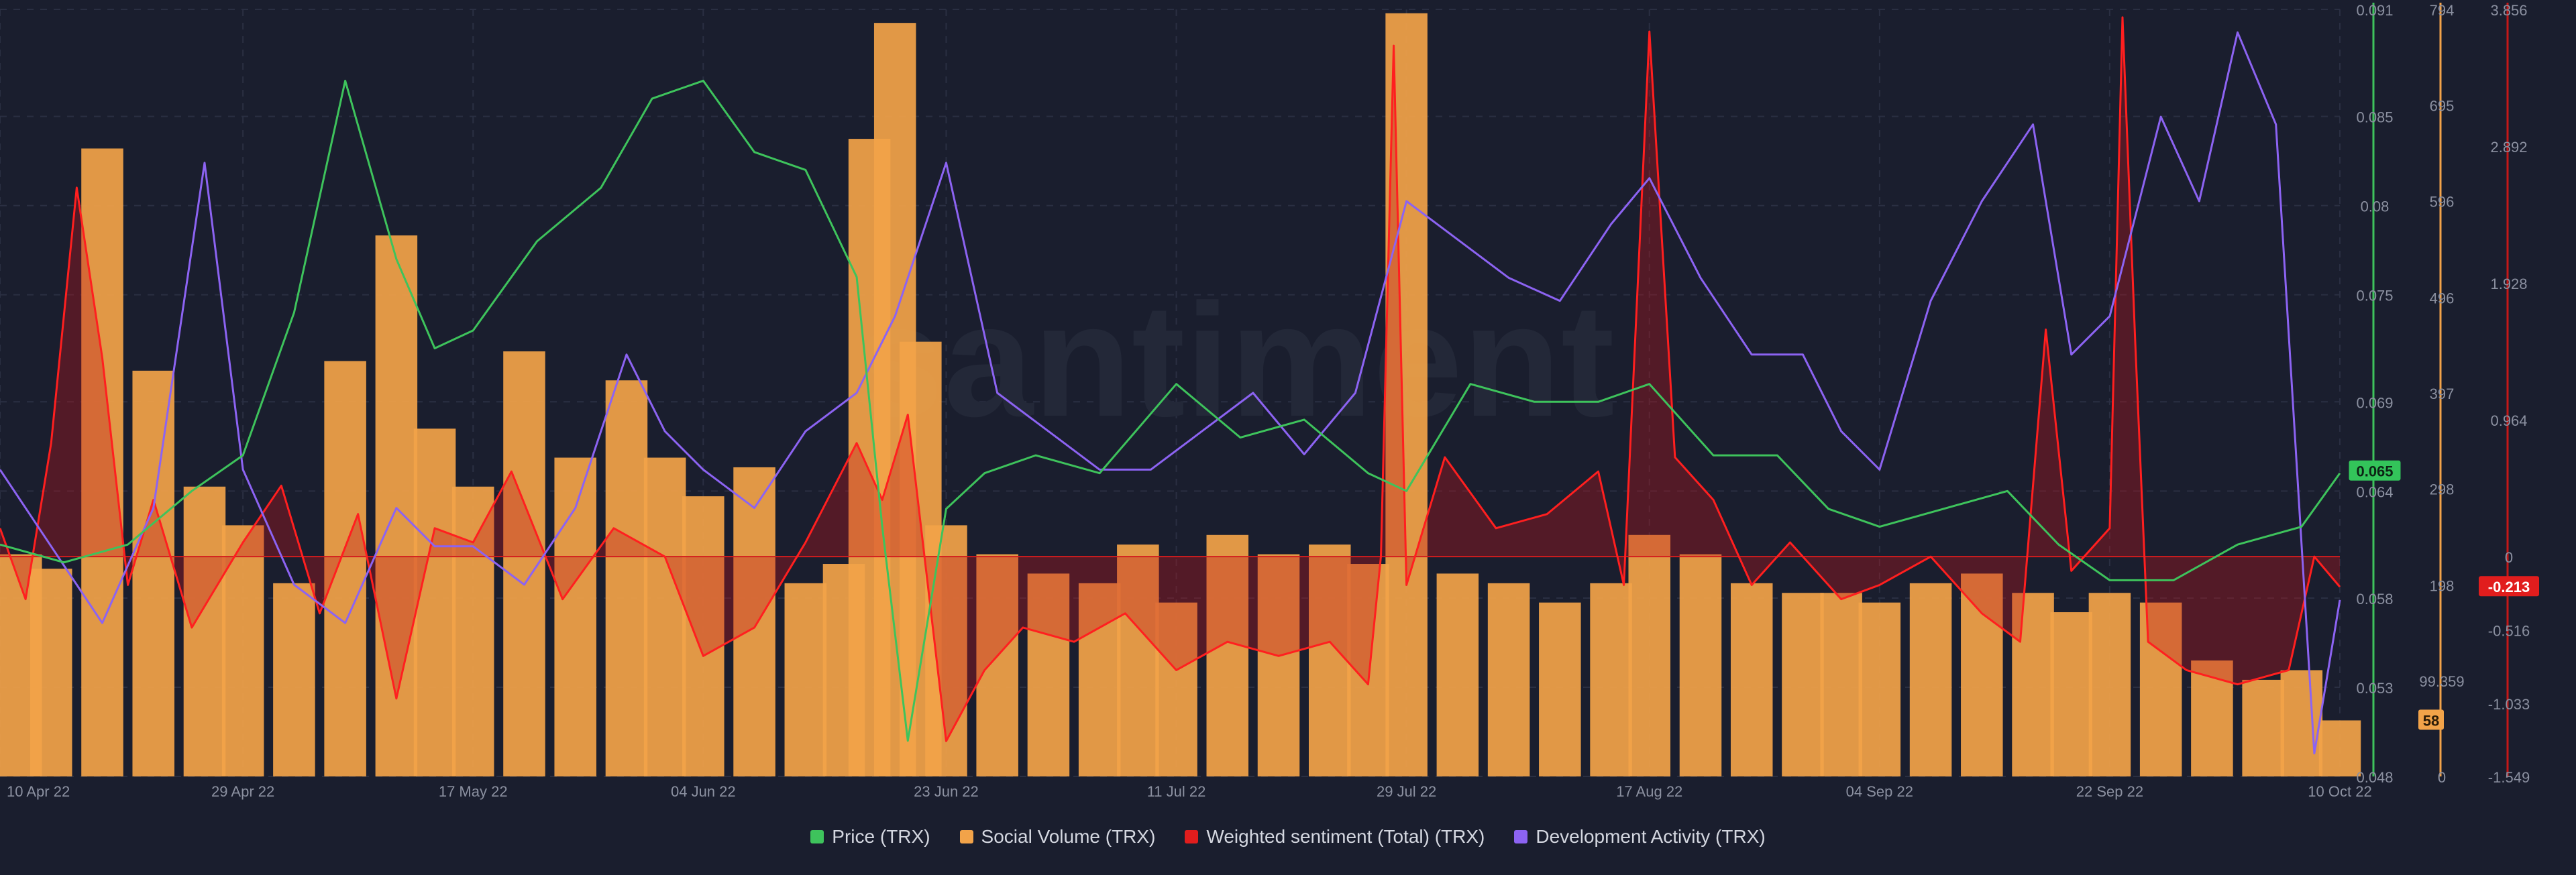  I want to click on social-axis-tick-label: 695, so click(2442, 106).